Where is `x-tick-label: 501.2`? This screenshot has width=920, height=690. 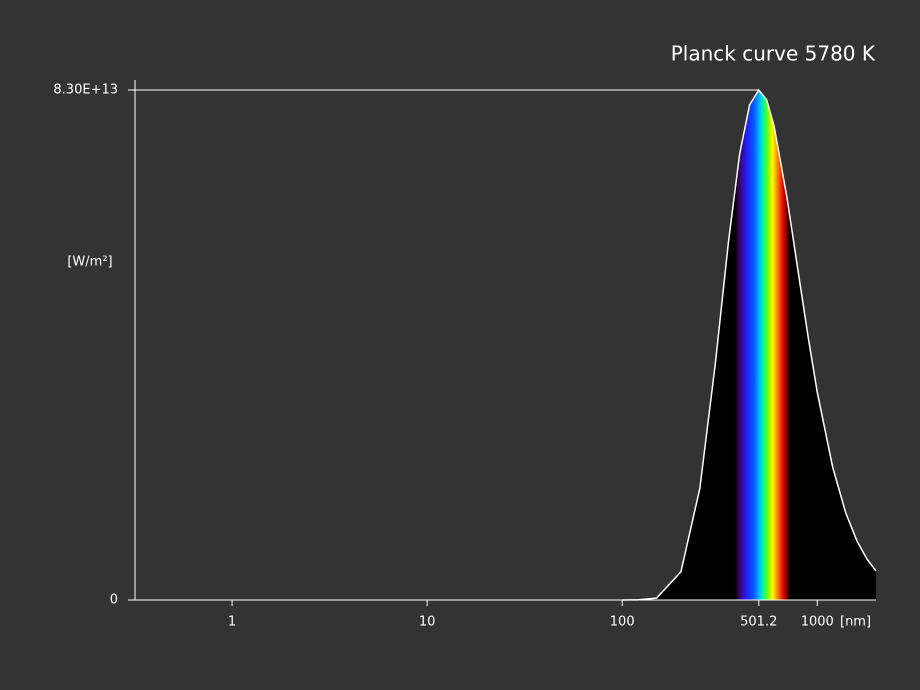 x-tick-label: 501.2 is located at coordinates (758, 622).